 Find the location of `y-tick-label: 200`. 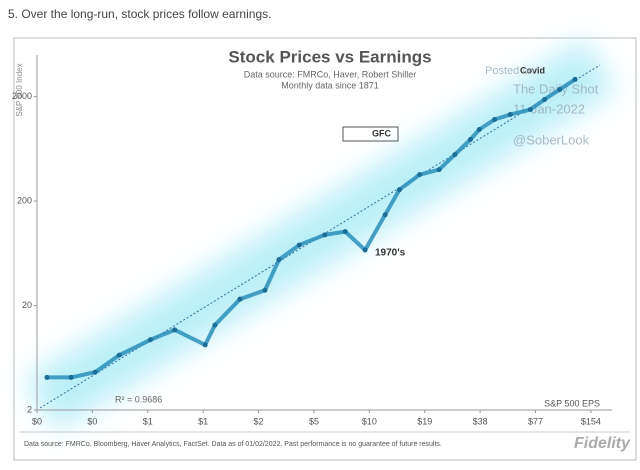

y-tick-label: 200 is located at coordinates (24, 200).